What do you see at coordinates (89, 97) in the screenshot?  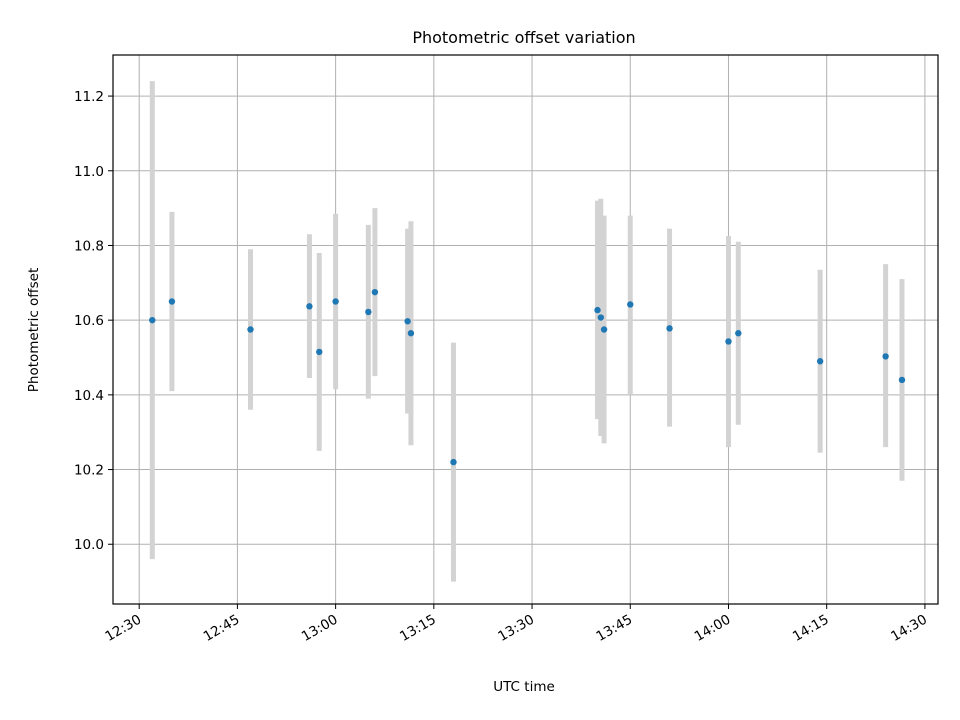 I see `y-tick-label: 11.2` at bounding box center [89, 97].